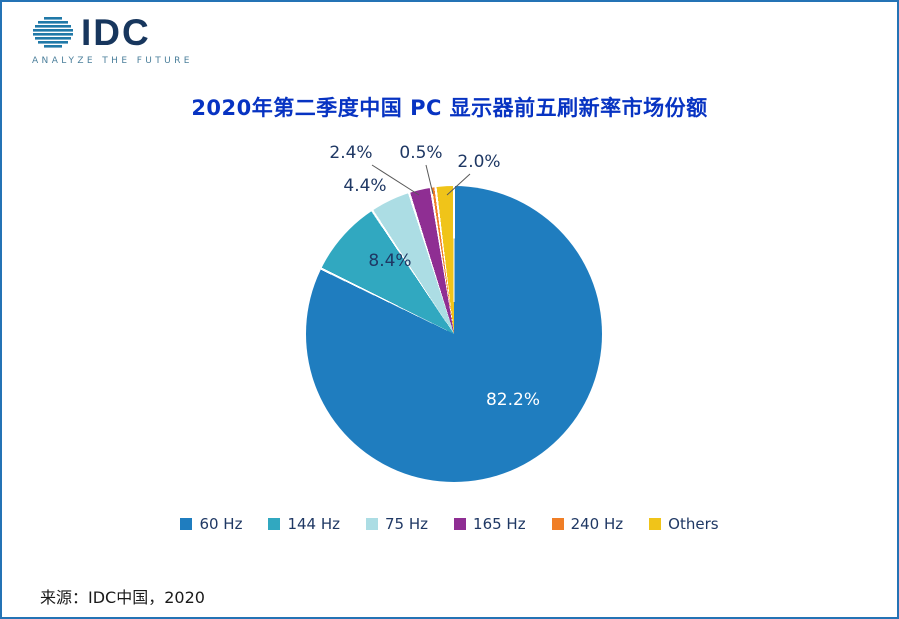 This screenshot has width=899, height=619. What do you see at coordinates (513, 400) in the screenshot?
I see `pie-label-60hz: 82.2%` at bounding box center [513, 400].